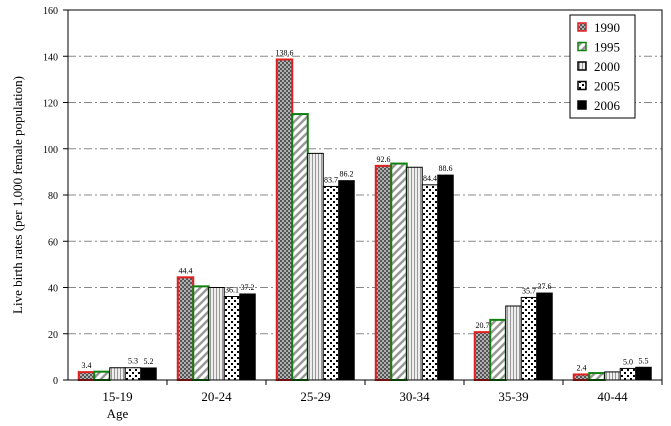  Describe the element at coordinates (87, 365) in the screenshot. I see `data-label: 3.4` at that location.